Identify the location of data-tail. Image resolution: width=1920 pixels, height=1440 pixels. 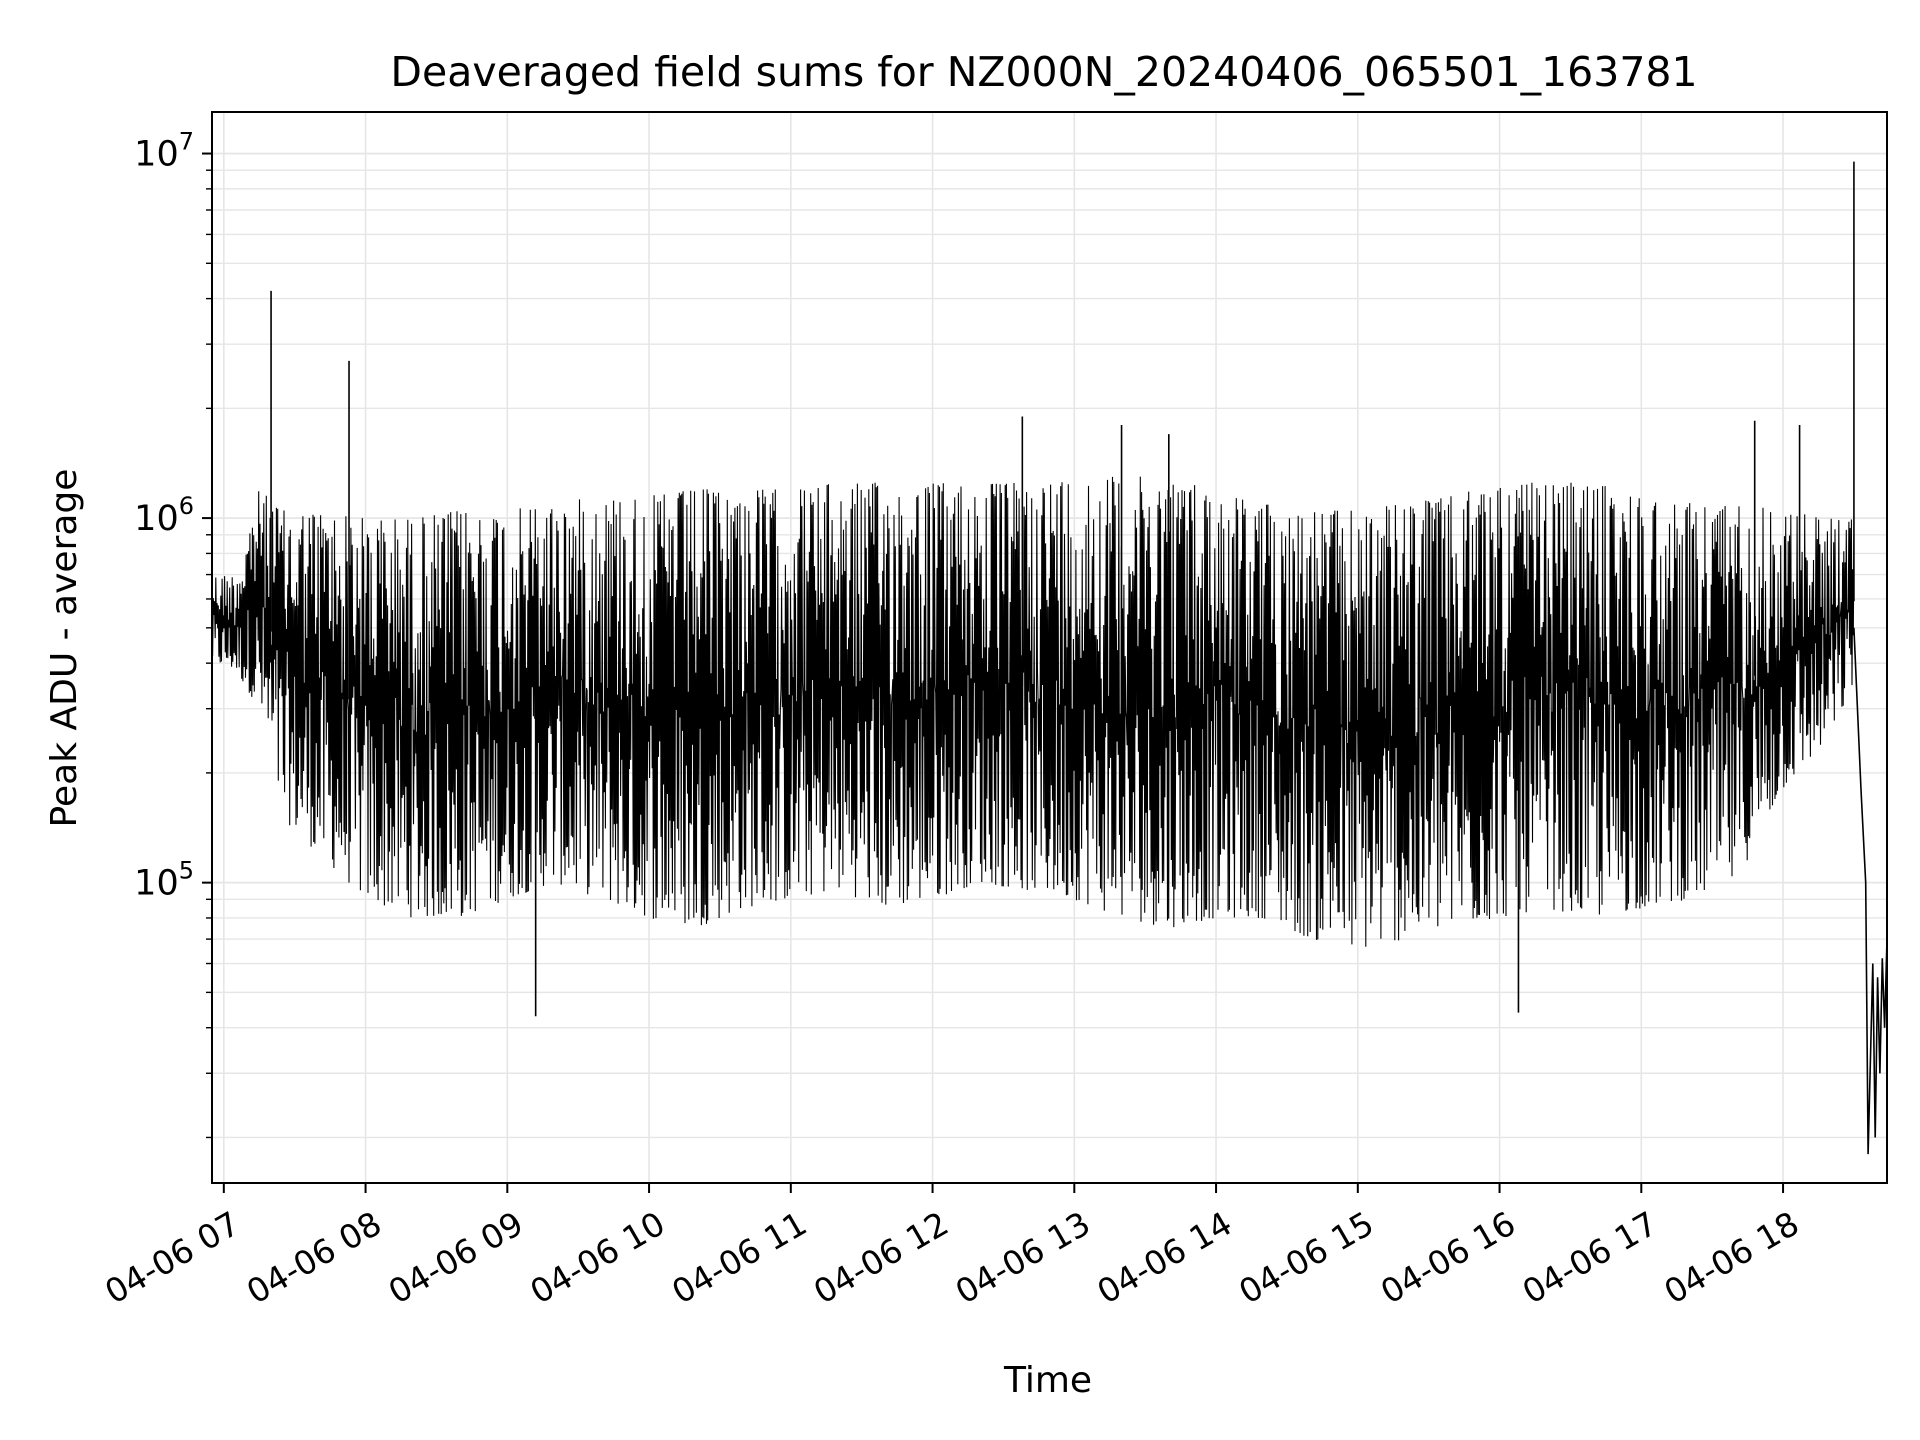
(1870, 891).